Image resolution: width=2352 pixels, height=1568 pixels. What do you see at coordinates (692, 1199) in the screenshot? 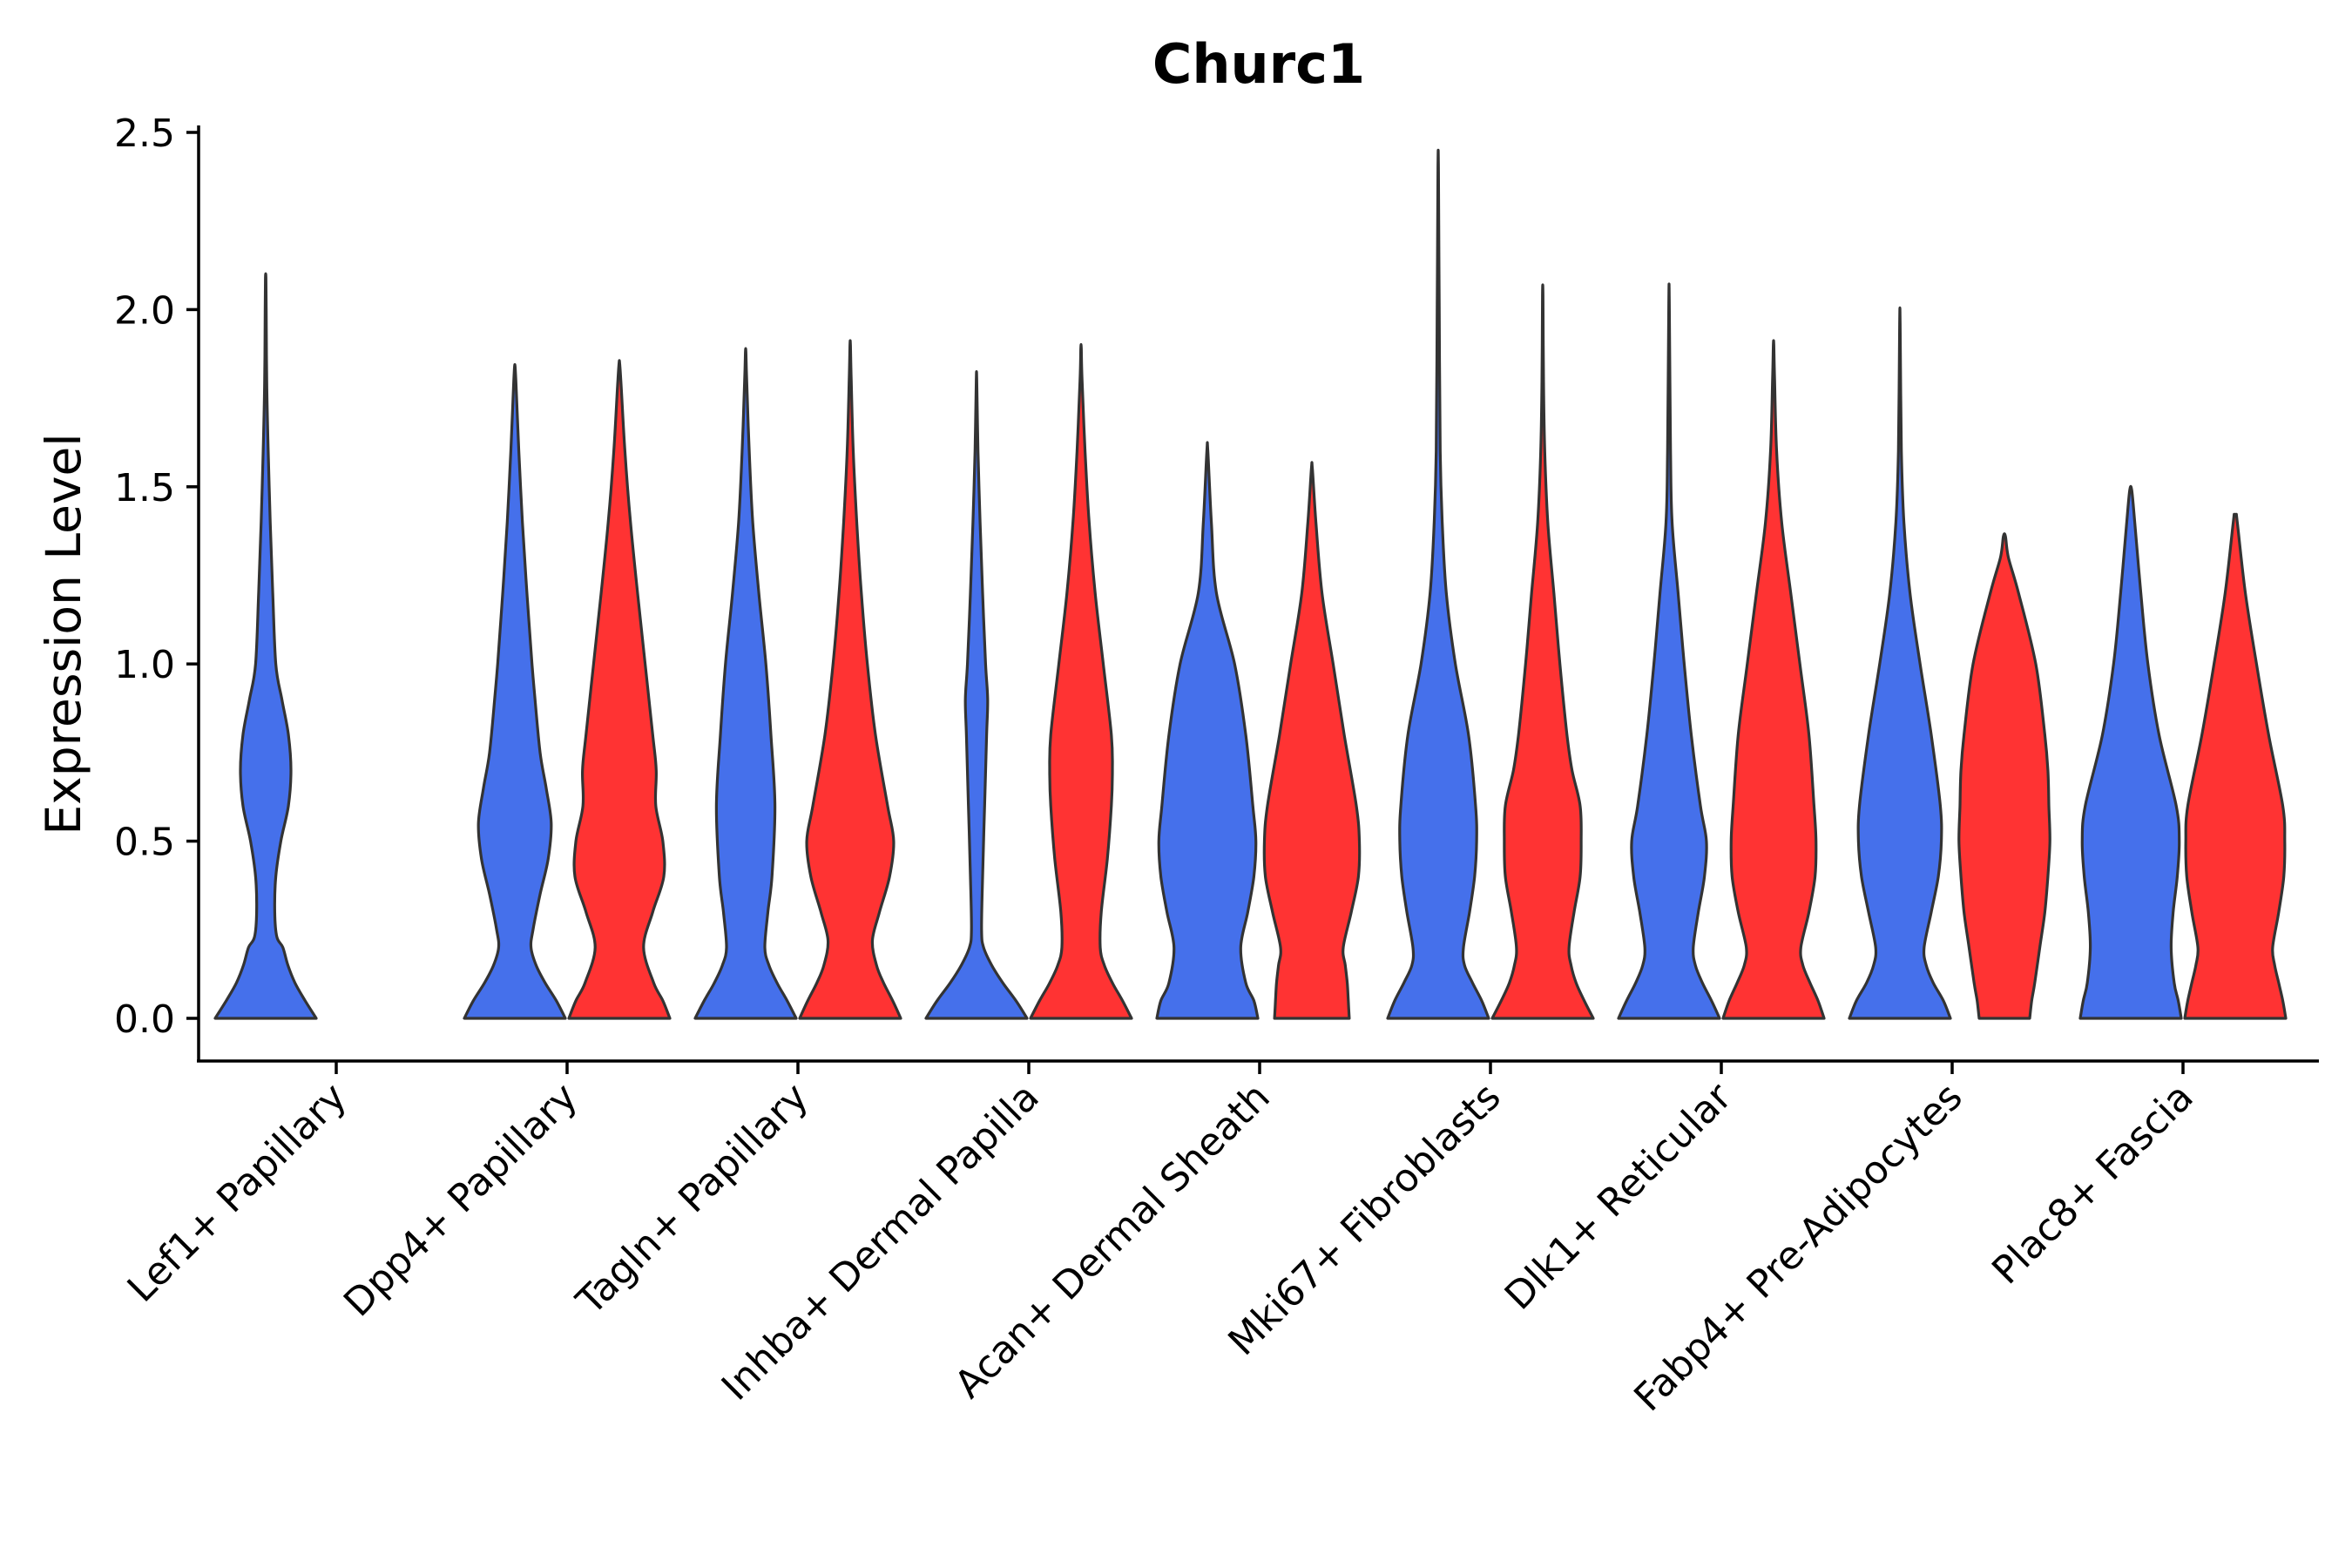
I see `x-tick-label: Tagln+ Papillary` at bounding box center [692, 1199].